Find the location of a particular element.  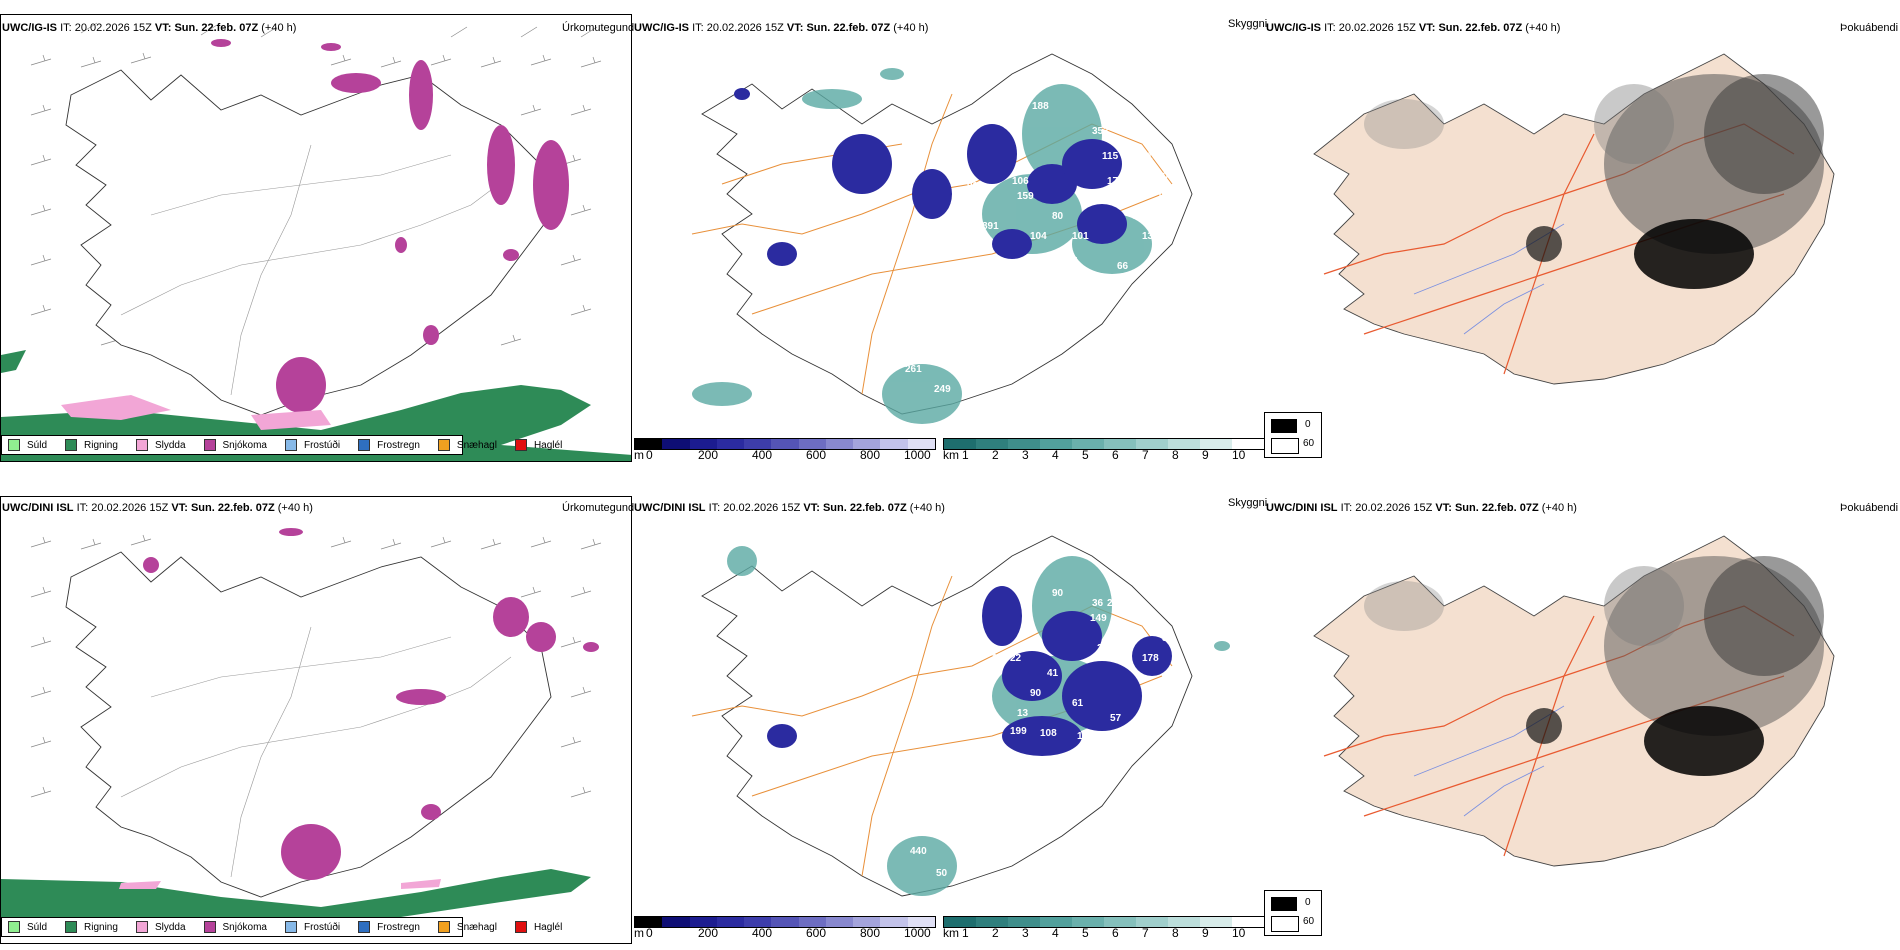

vis-value: 261 is located at coordinates (913, 369).